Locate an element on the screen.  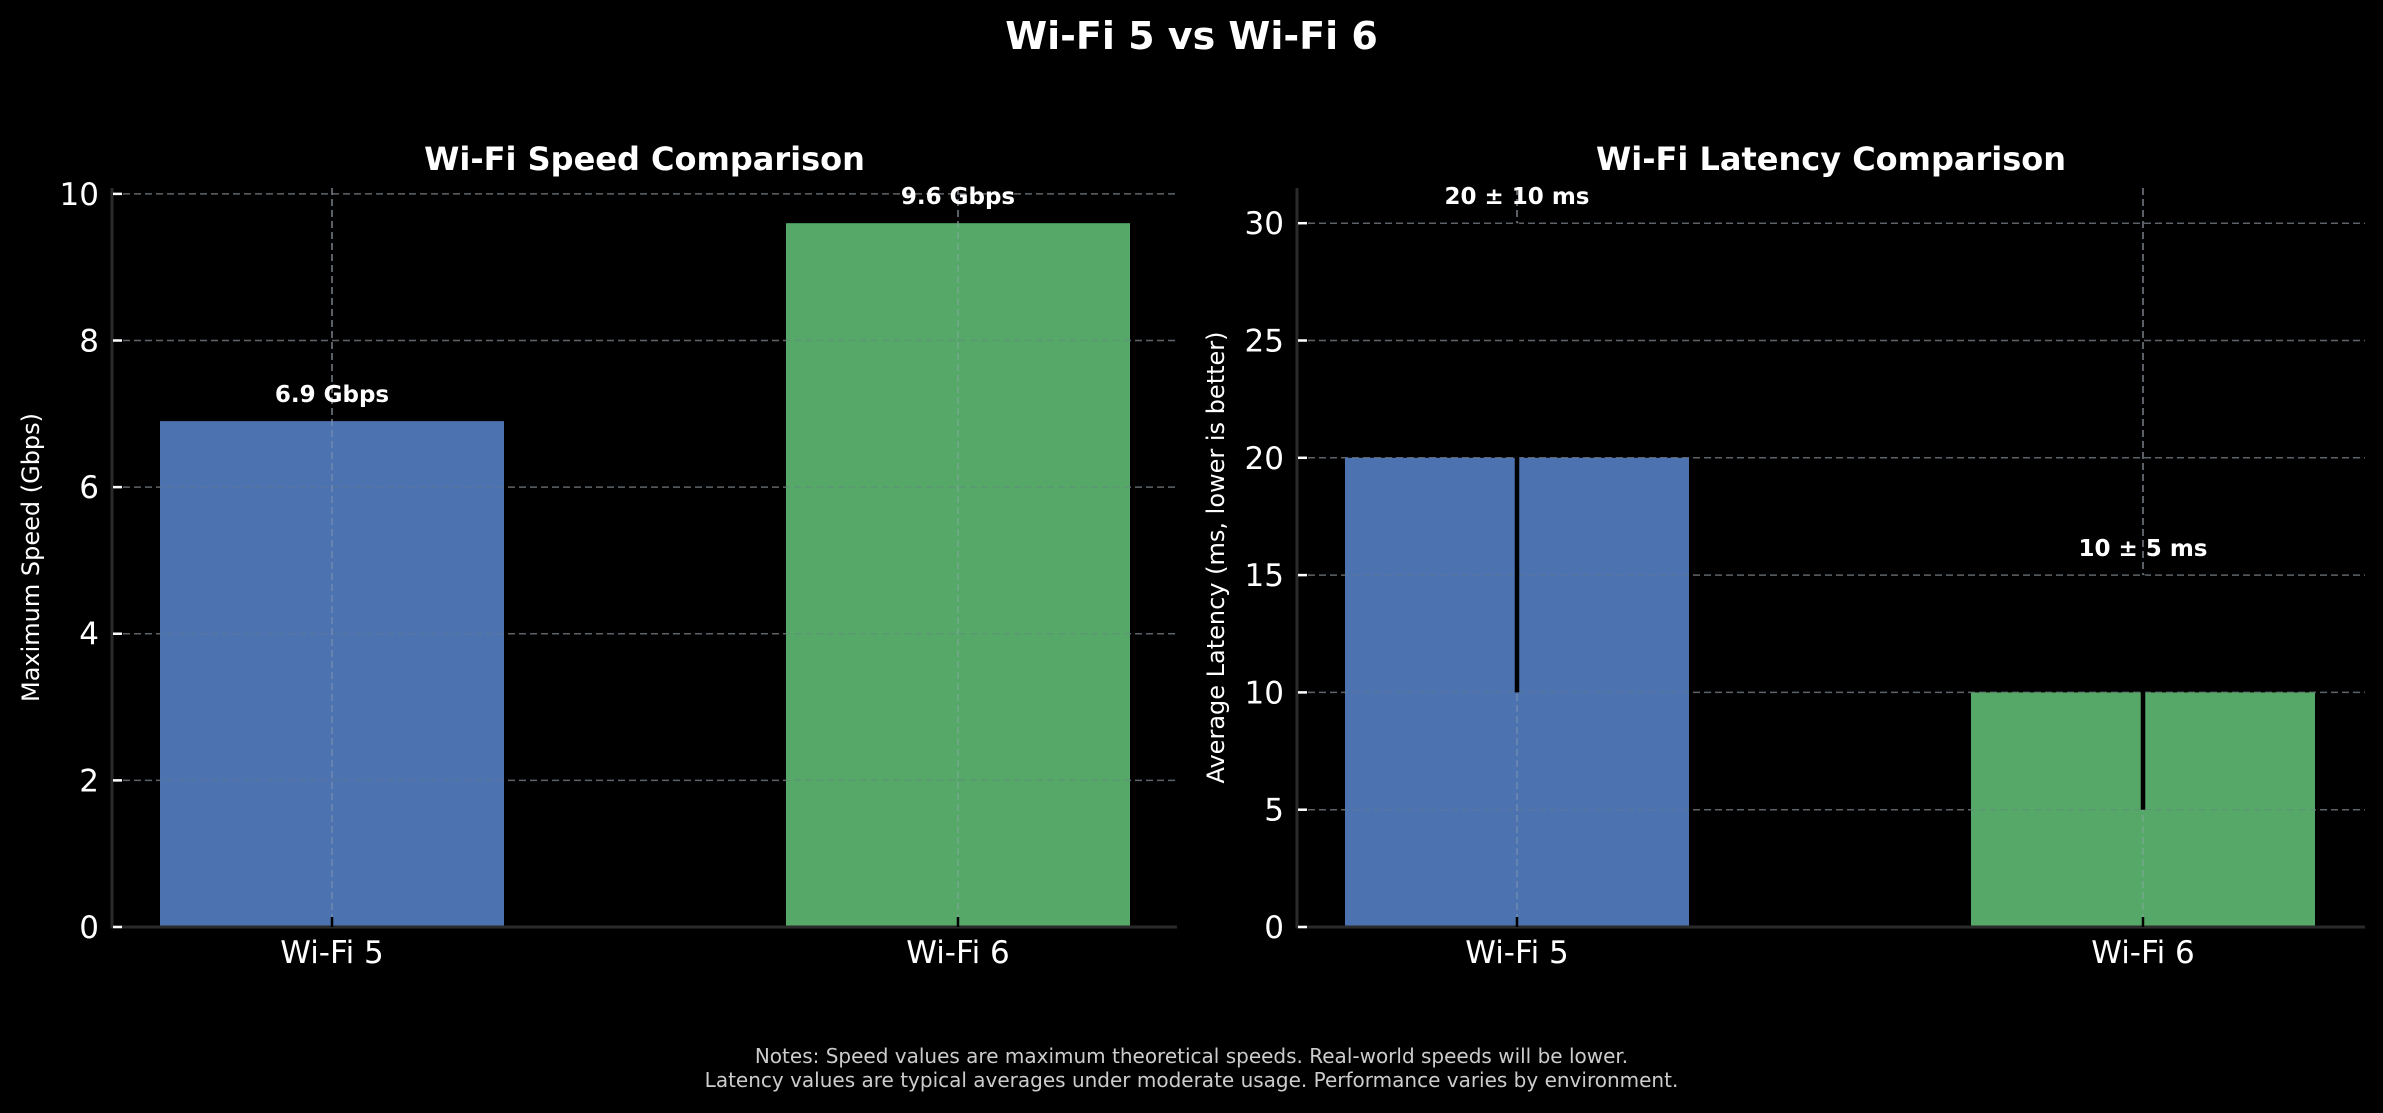
bar-value-label: 9.6 Gbps is located at coordinates (958, 197).